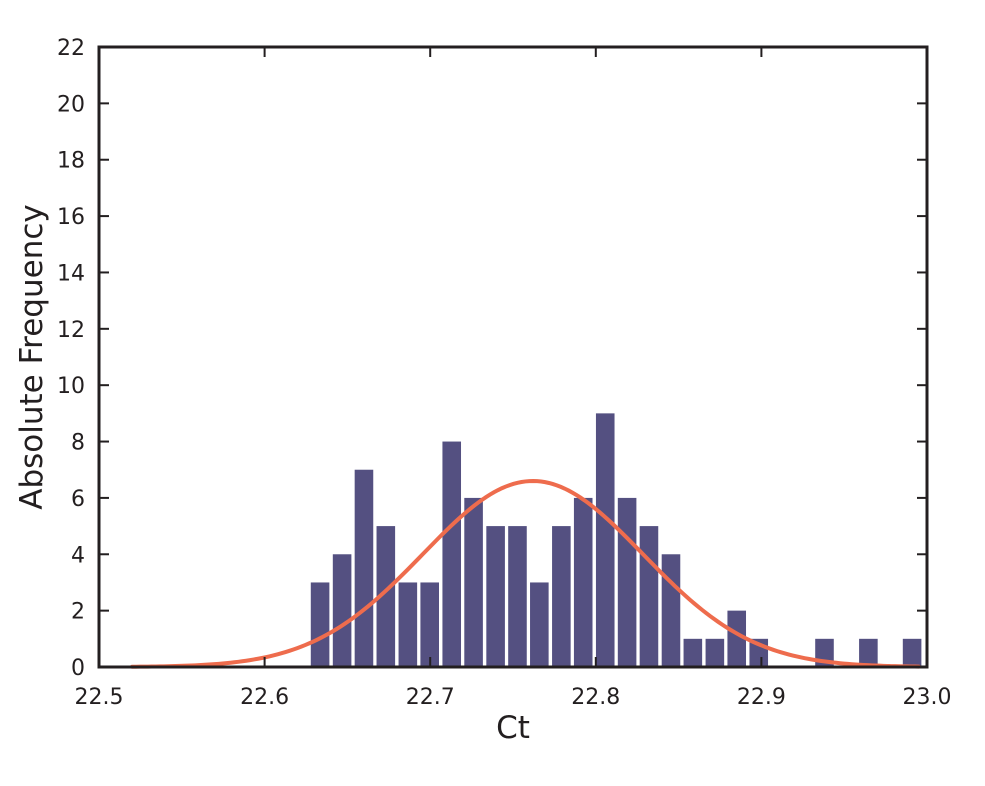 Image resolution: width=985 pixels, height=786 pixels. Describe the element at coordinates (264, 697) in the screenshot. I see `x-tick-label: 22.6` at that location.